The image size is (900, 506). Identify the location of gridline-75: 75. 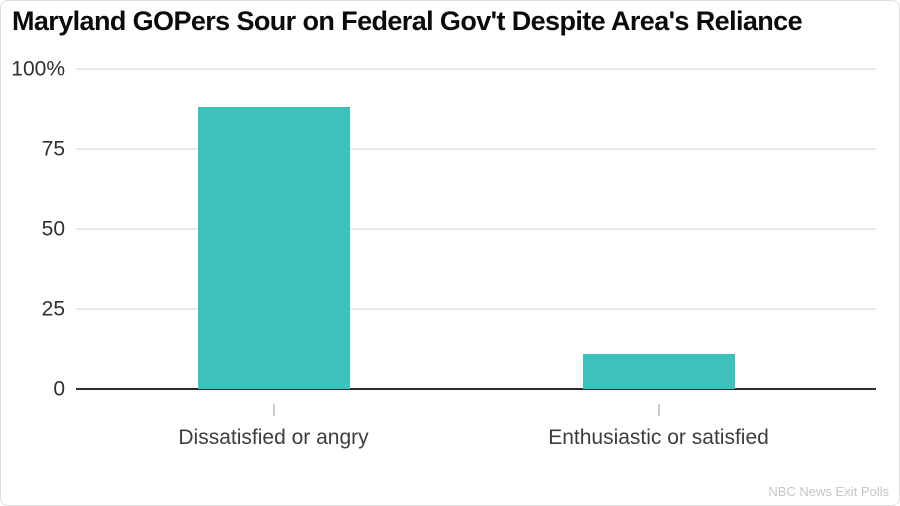
(459, 149).